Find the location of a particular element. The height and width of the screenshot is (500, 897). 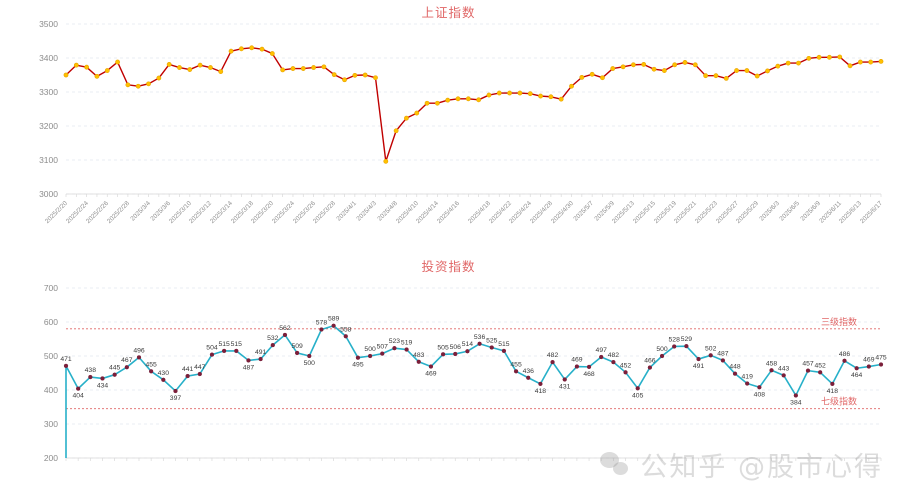

watermark: 公知乎 @股市心得 is located at coordinates (741, 464).